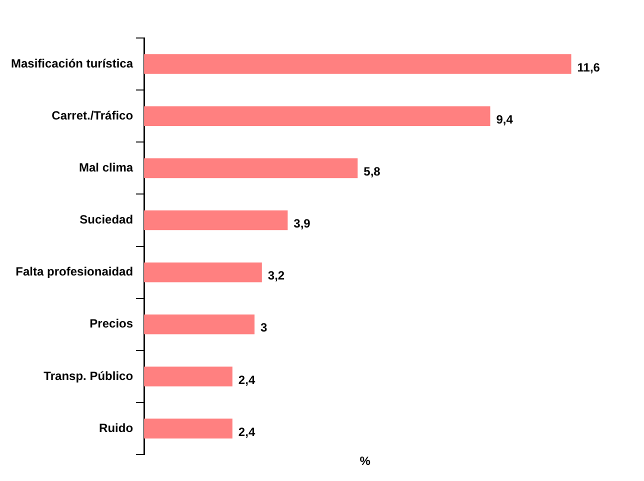 This screenshot has width=644, height=481. I want to click on y-tick-label: Masificación turística, so click(72, 63).